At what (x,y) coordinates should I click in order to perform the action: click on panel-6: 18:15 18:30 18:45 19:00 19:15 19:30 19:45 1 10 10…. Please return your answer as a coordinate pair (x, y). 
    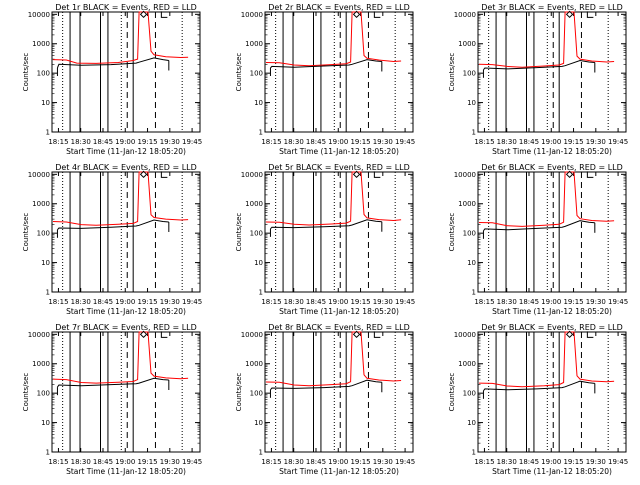
    Looking at the image, I should click on (538, 239).